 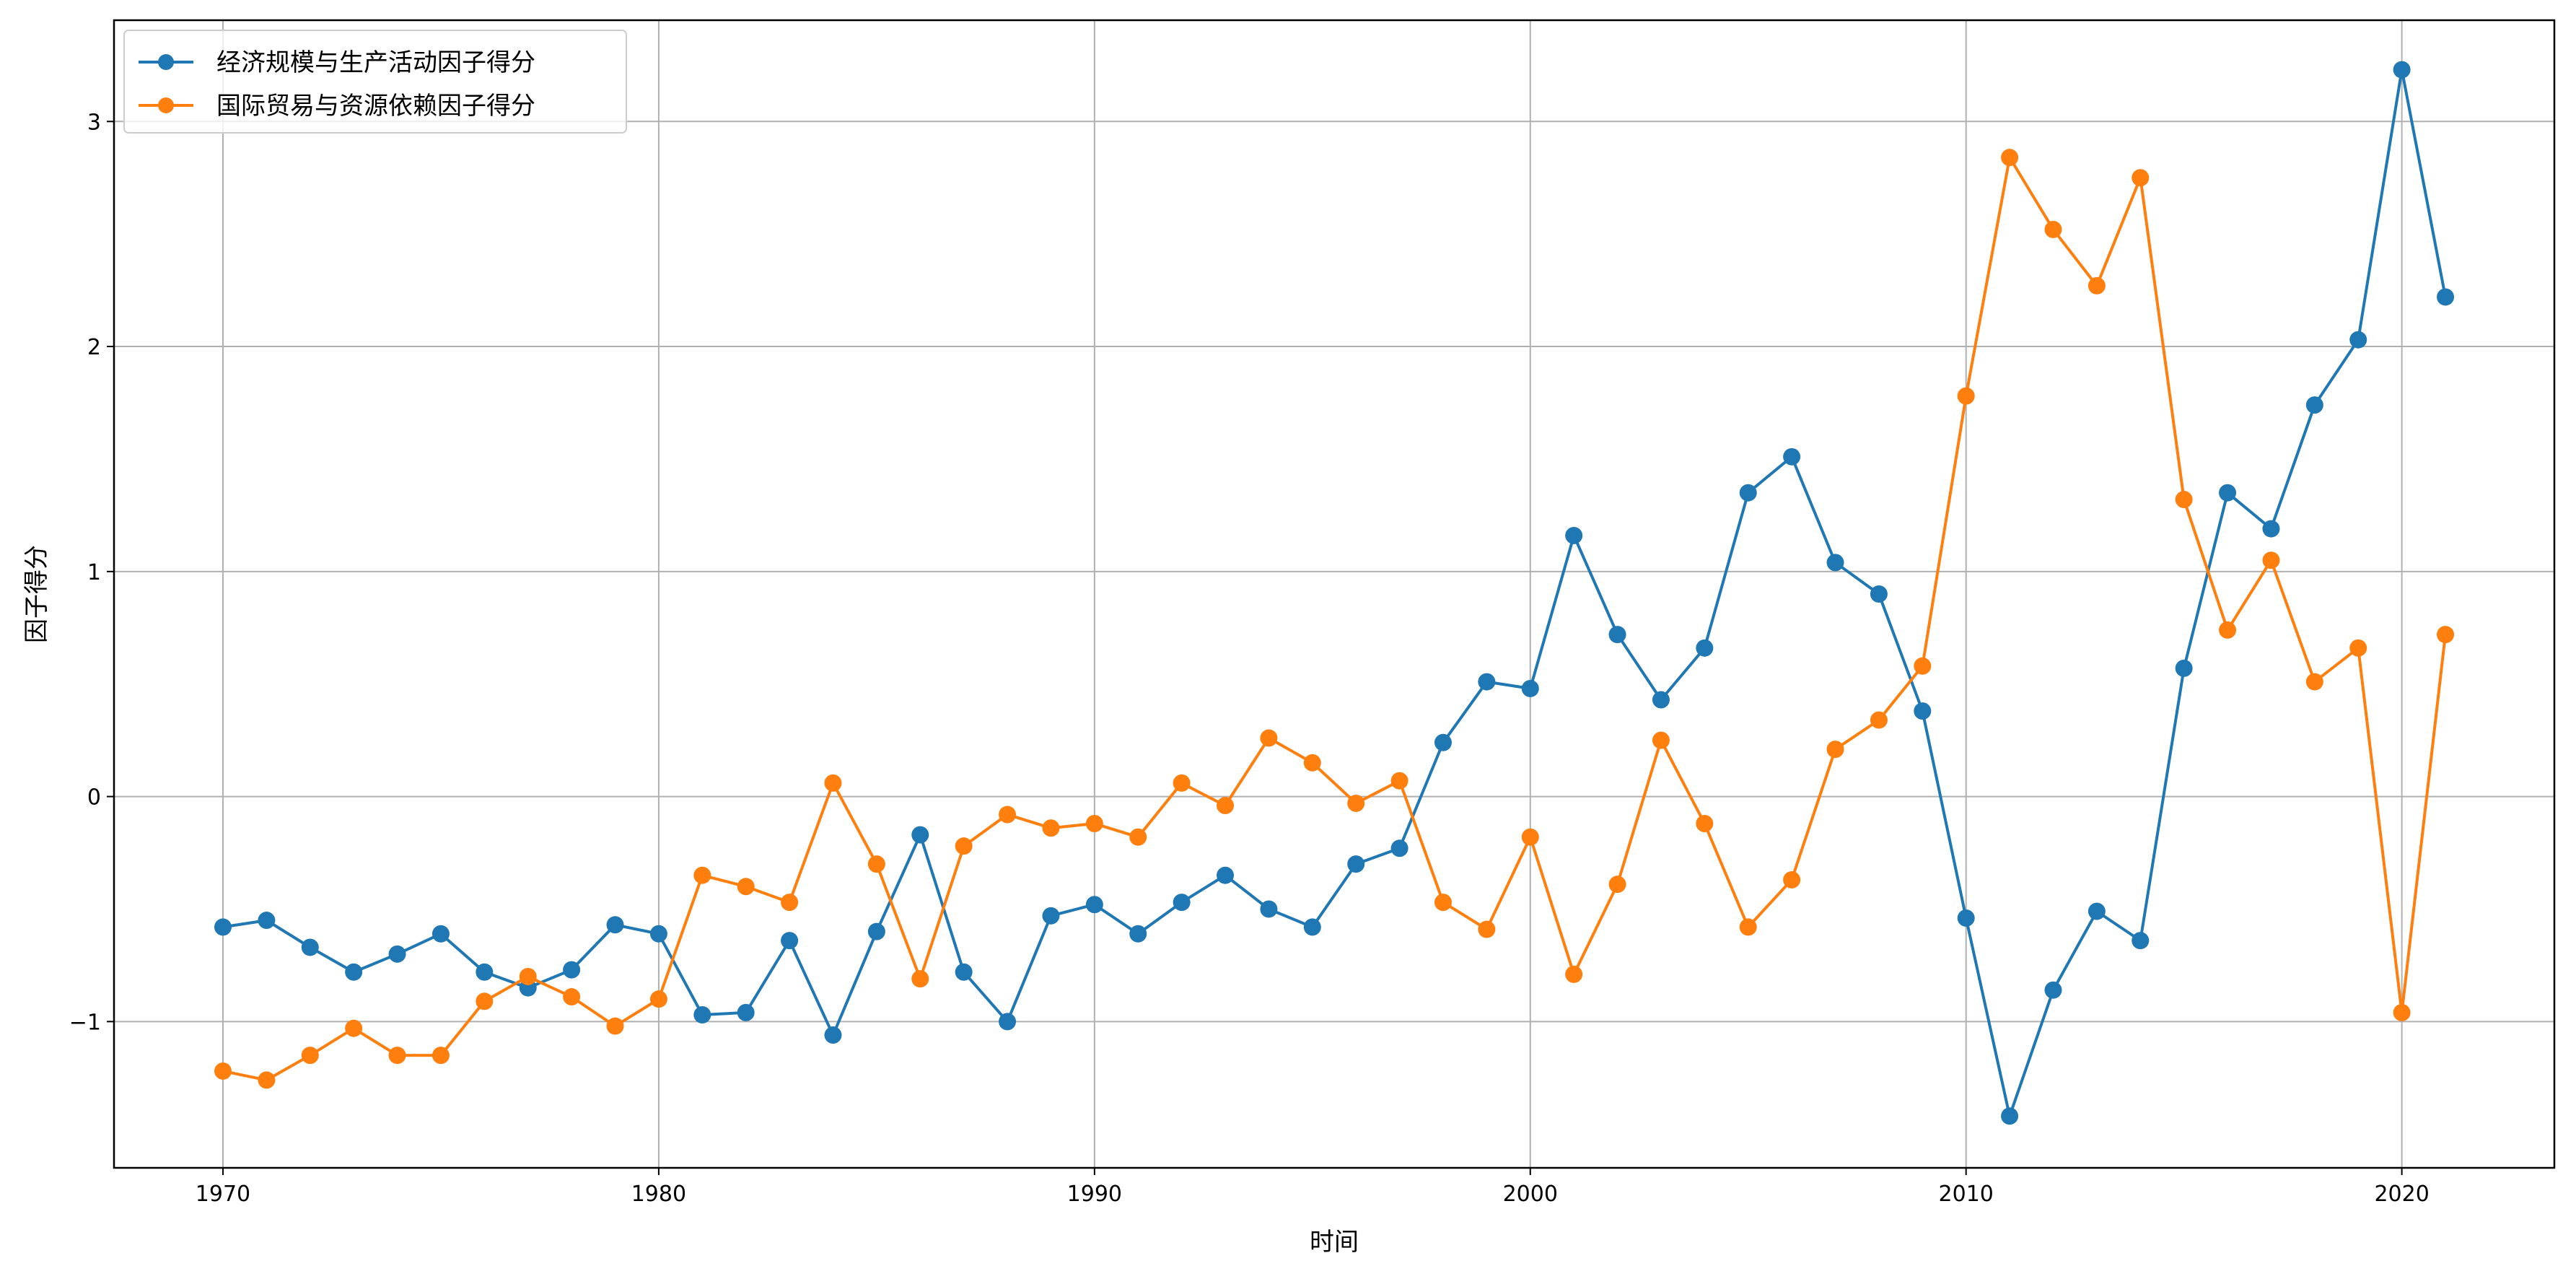 What do you see at coordinates (36, 594) in the screenshot?
I see `y-axis-label: 因子得分` at bounding box center [36, 594].